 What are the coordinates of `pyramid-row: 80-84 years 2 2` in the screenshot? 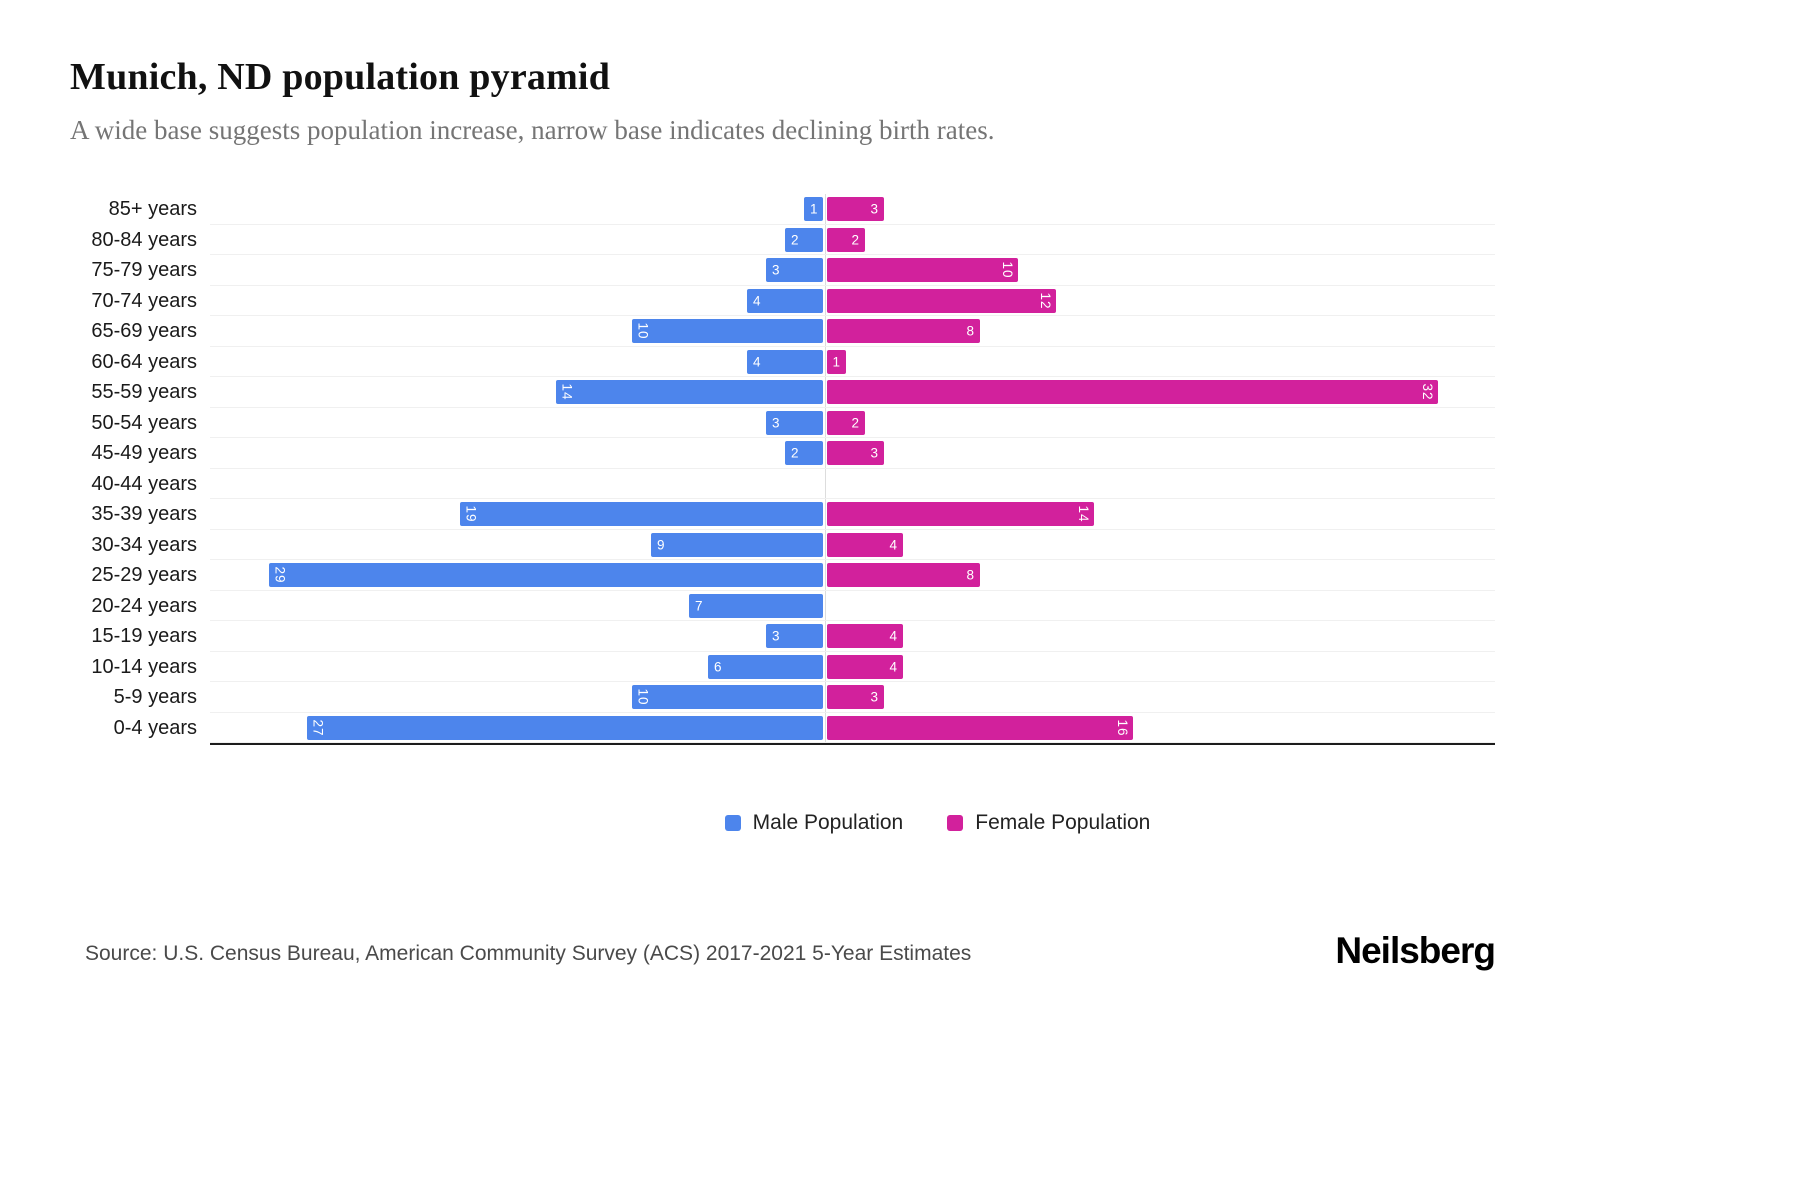 It's located at (790, 240).